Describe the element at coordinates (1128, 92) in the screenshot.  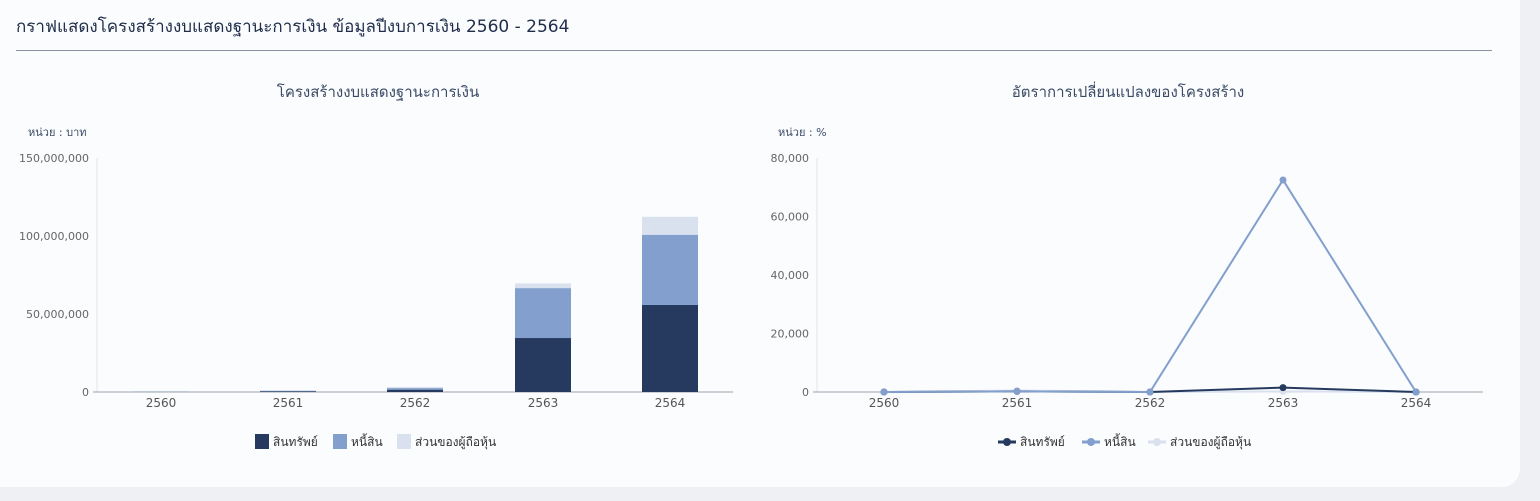
I see `line-chart-title: อัตราการเปลี่ยนแปลงของโครงสร้าง` at that location.